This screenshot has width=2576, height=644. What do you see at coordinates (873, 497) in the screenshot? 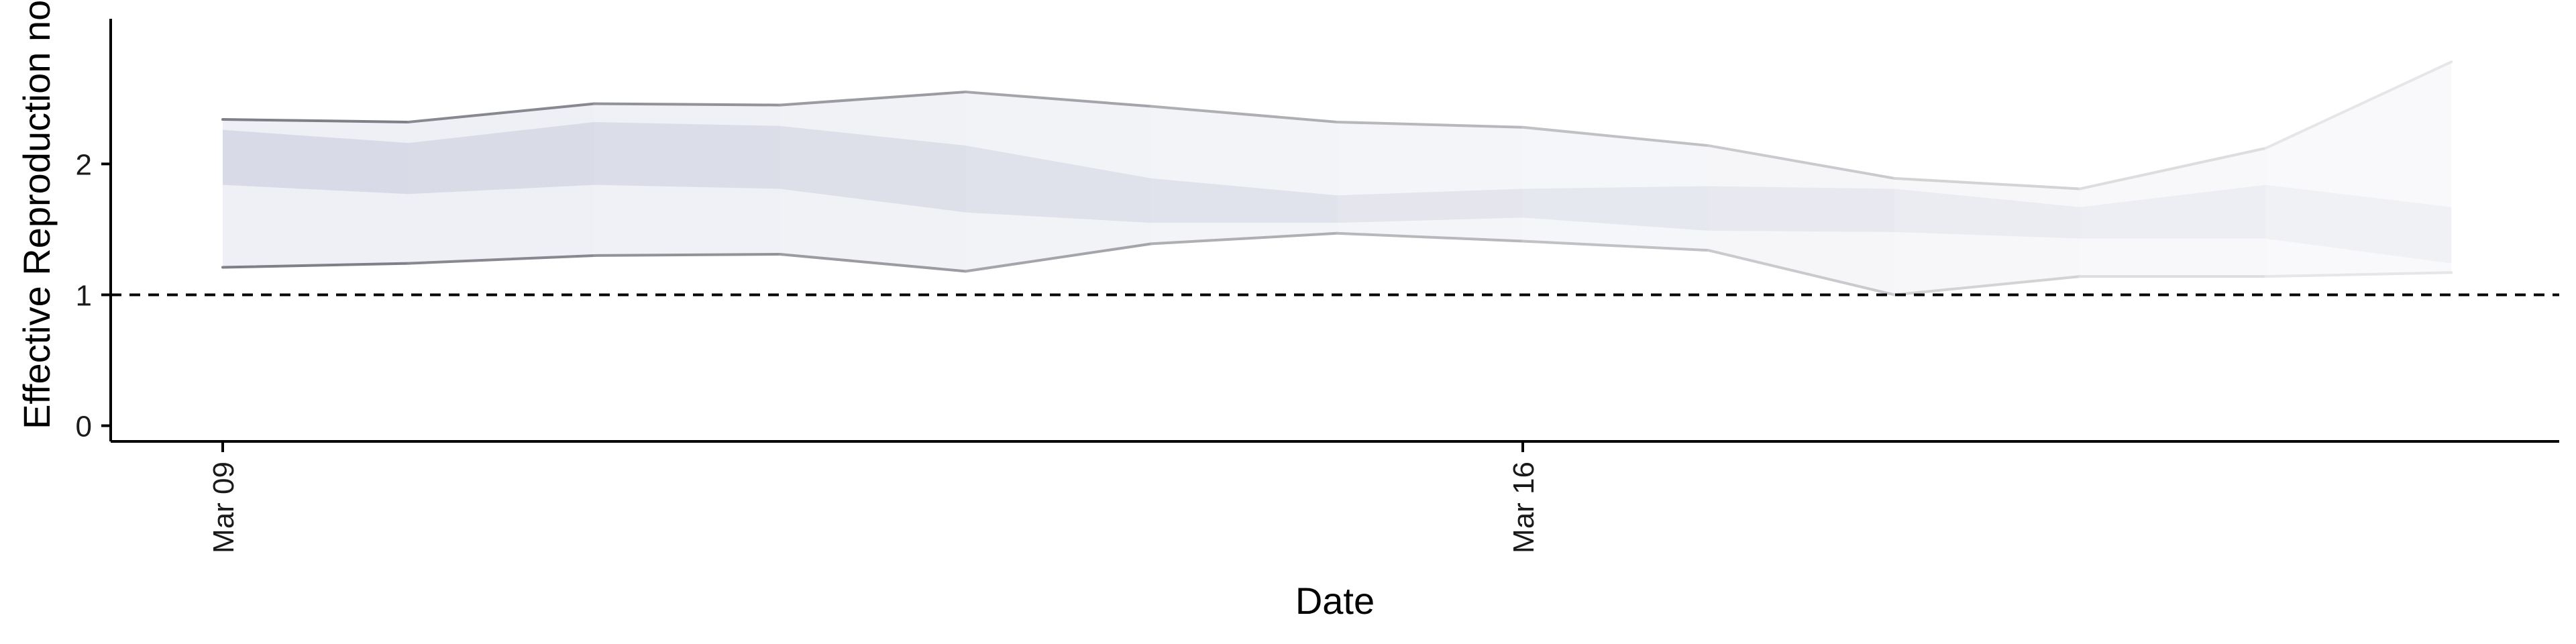
I see `x-axis-ticks: Mar 09 Mar 16` at bounding box center [873, 497].